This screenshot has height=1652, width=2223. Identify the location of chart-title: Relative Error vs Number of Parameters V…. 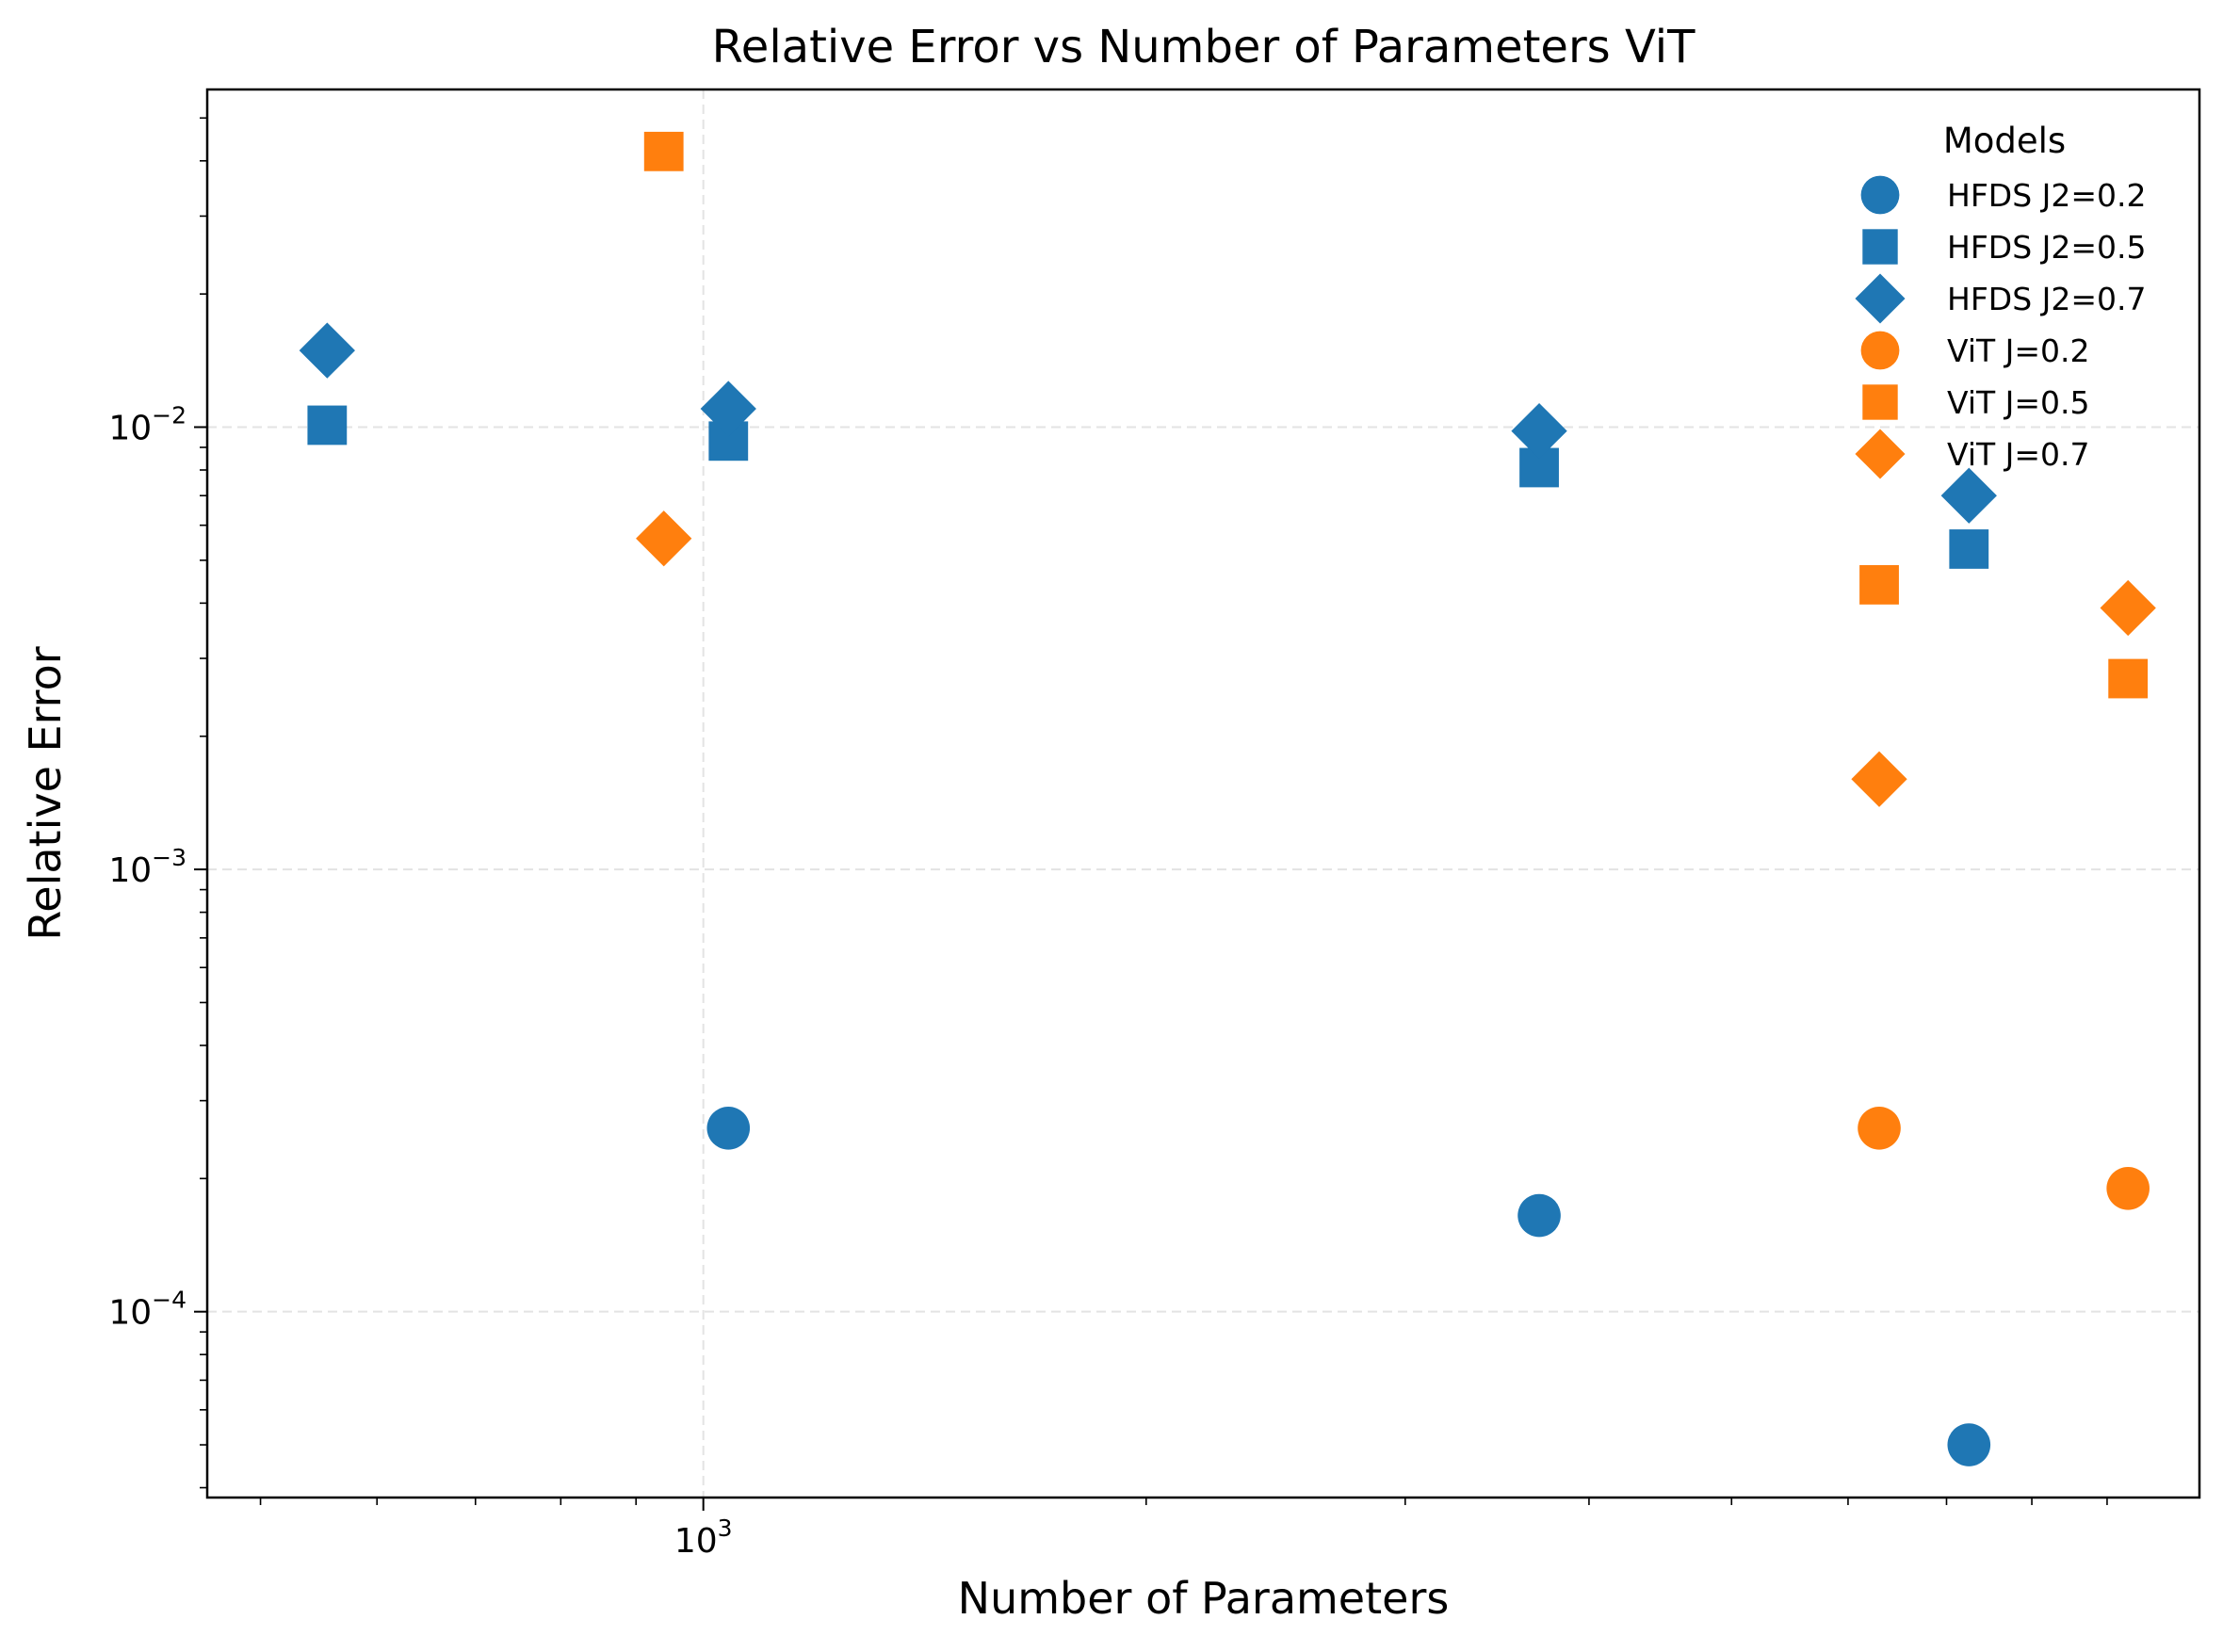
(1204, 47).